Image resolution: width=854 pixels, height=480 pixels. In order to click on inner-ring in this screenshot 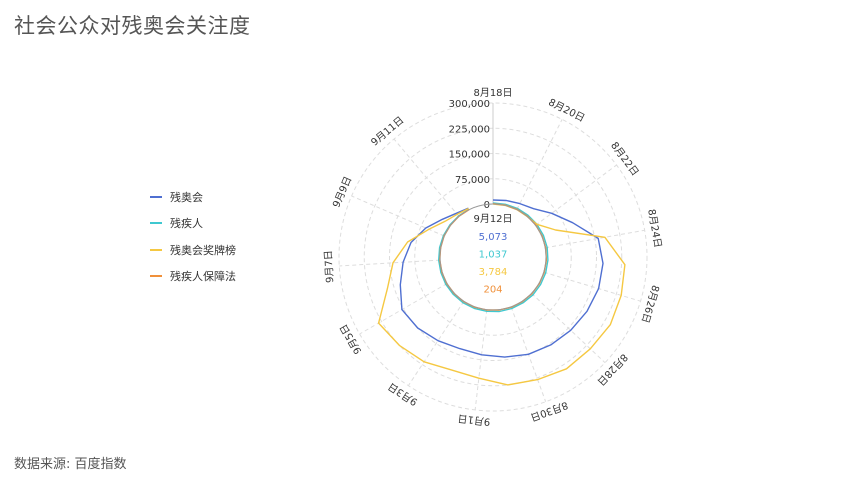, I will do `click(493, 257)`.